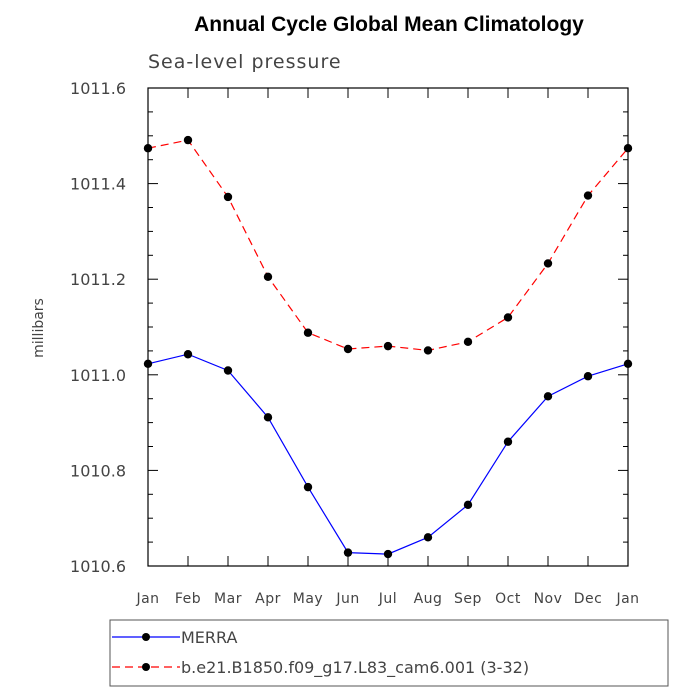  Describe the element at coordinates (347, 599) in the screenshot. I see `x-tick-label: Jun` at that location.